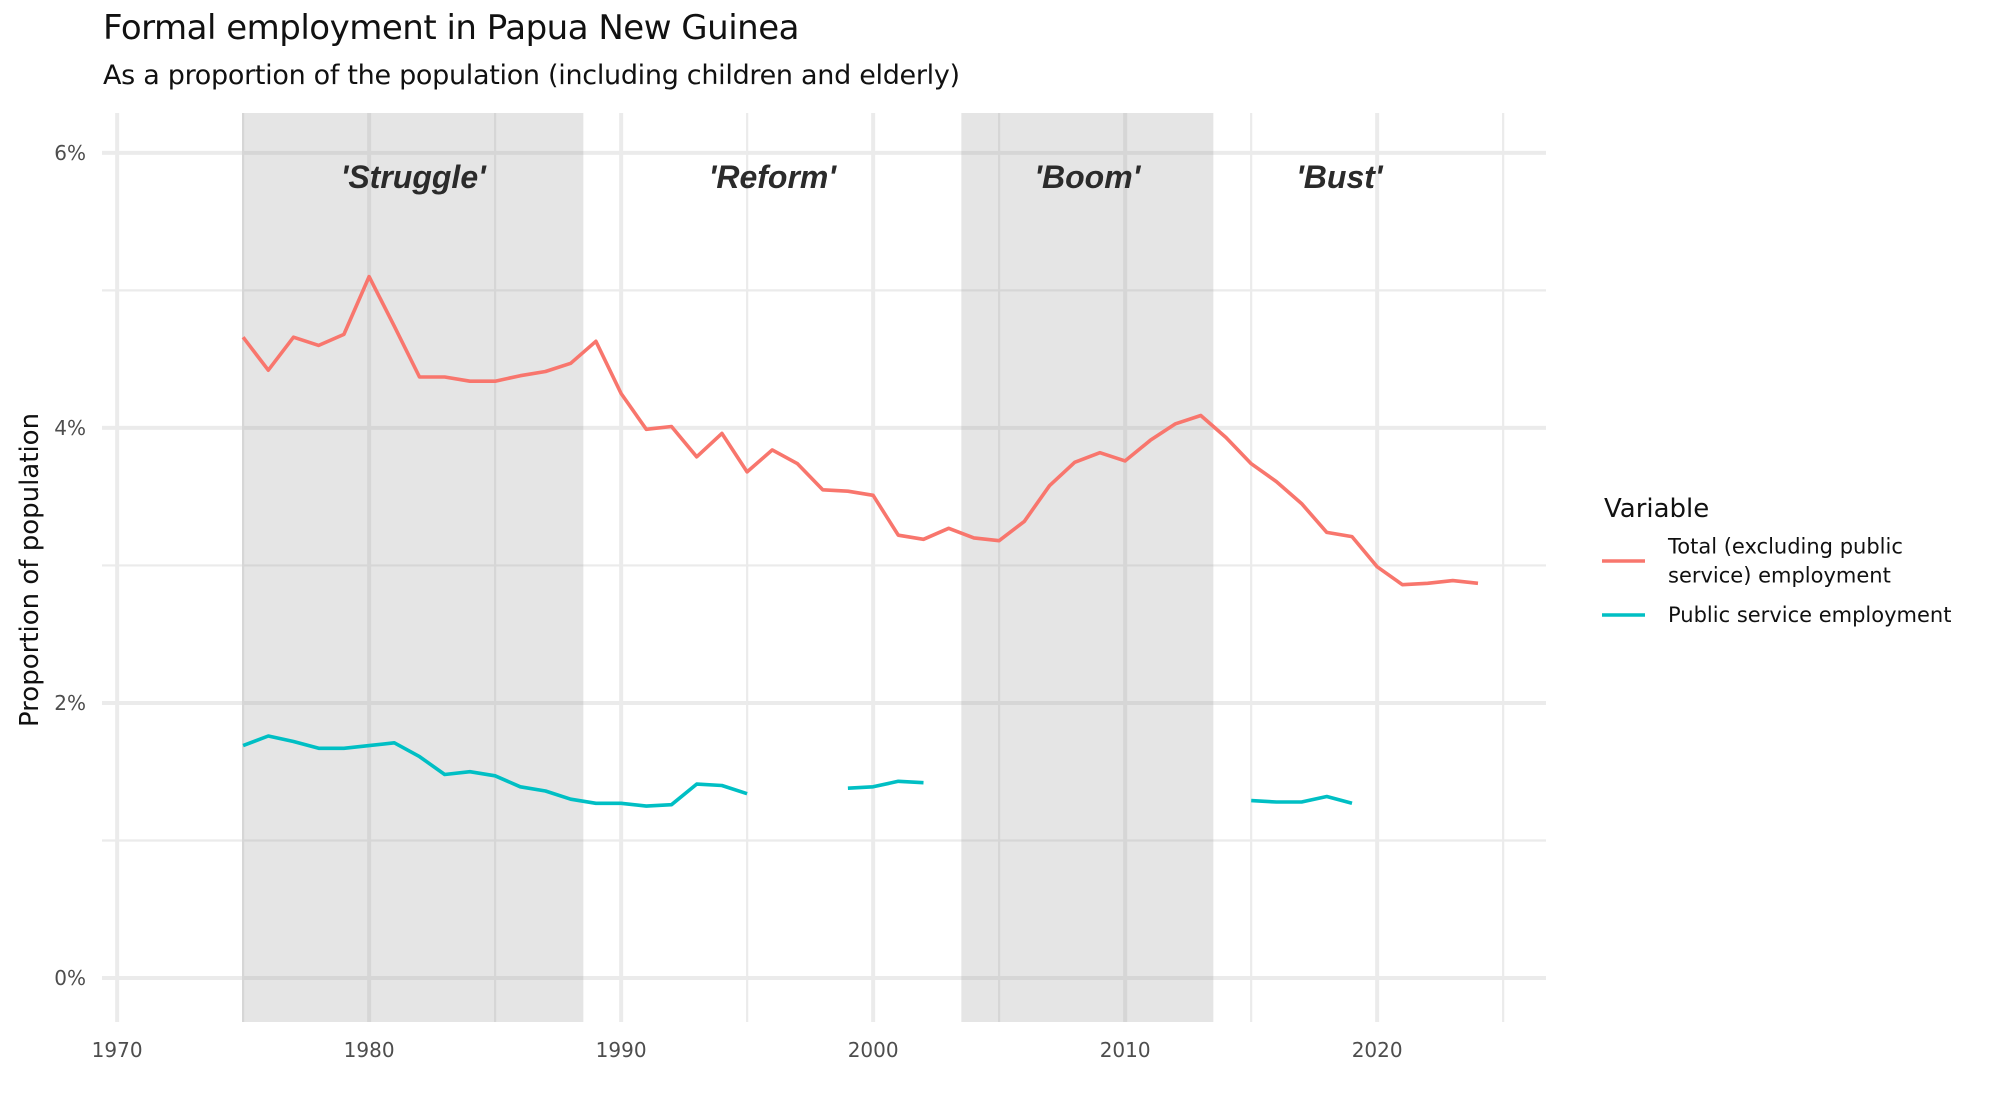 The height and width of the screenshot is (1111, 2000). I want to click on x-tick-label: 1990, so click(621, 1050).